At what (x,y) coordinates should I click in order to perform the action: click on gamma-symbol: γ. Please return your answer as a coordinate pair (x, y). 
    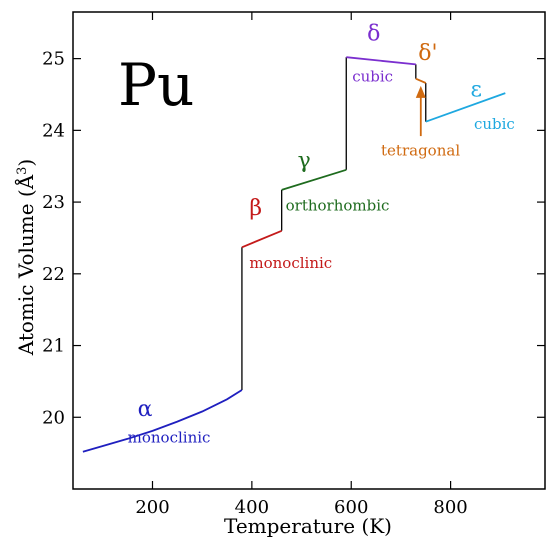
    Looking at the image, I should click on (304, 161).